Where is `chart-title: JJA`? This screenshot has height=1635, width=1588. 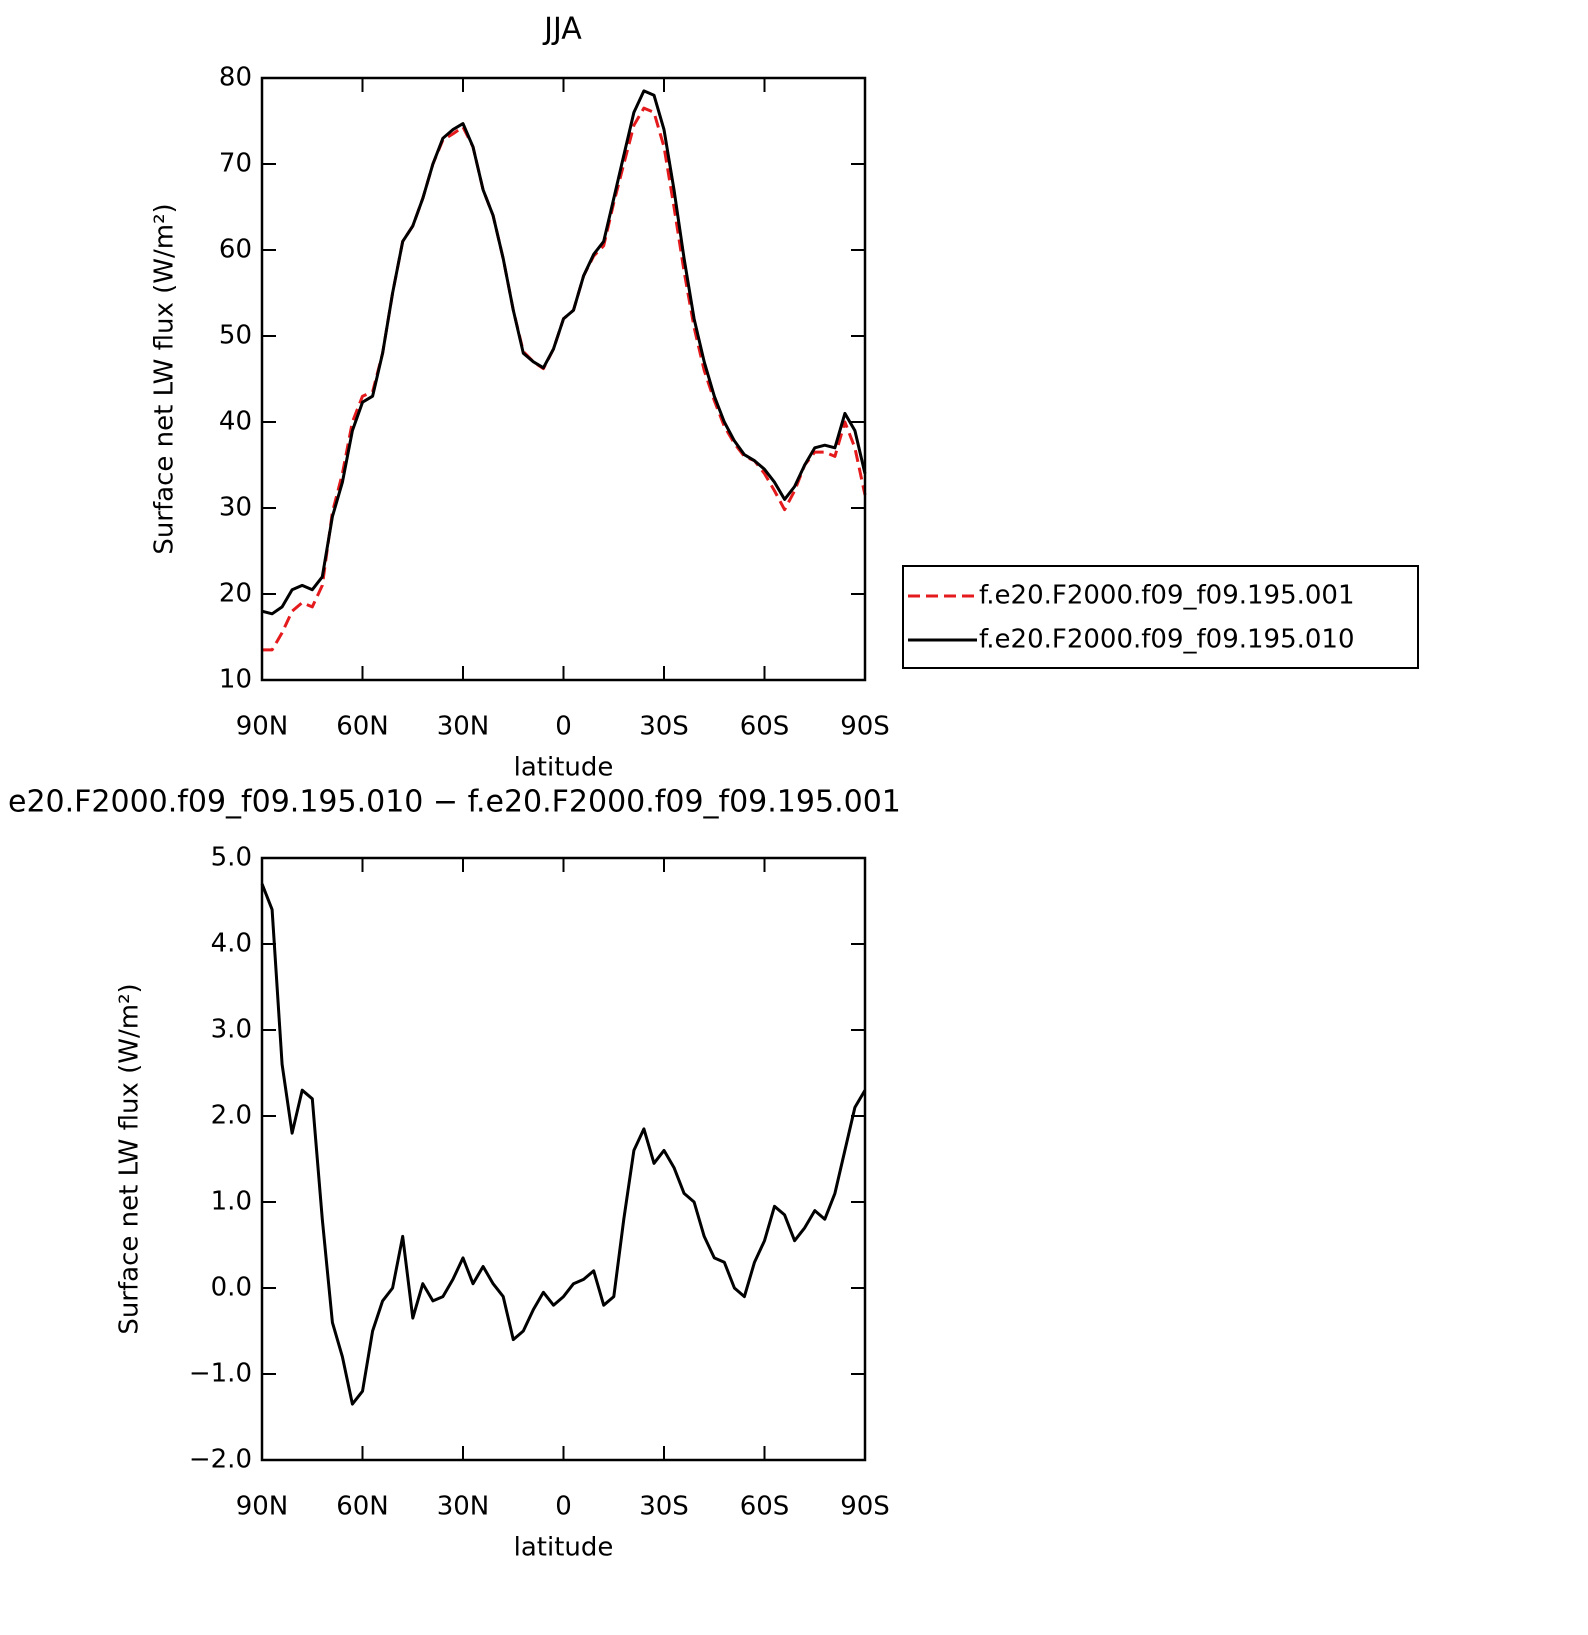 chart-title: JJA is located at coordinates (562, 29).